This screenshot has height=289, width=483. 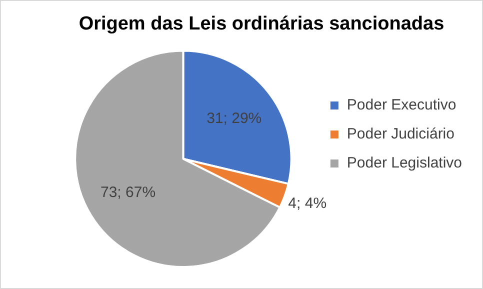 What do you see at coordinates (307, 203) in the screenshot?
I see `data-label: 4; 4%` at bounding box center [307, 203].